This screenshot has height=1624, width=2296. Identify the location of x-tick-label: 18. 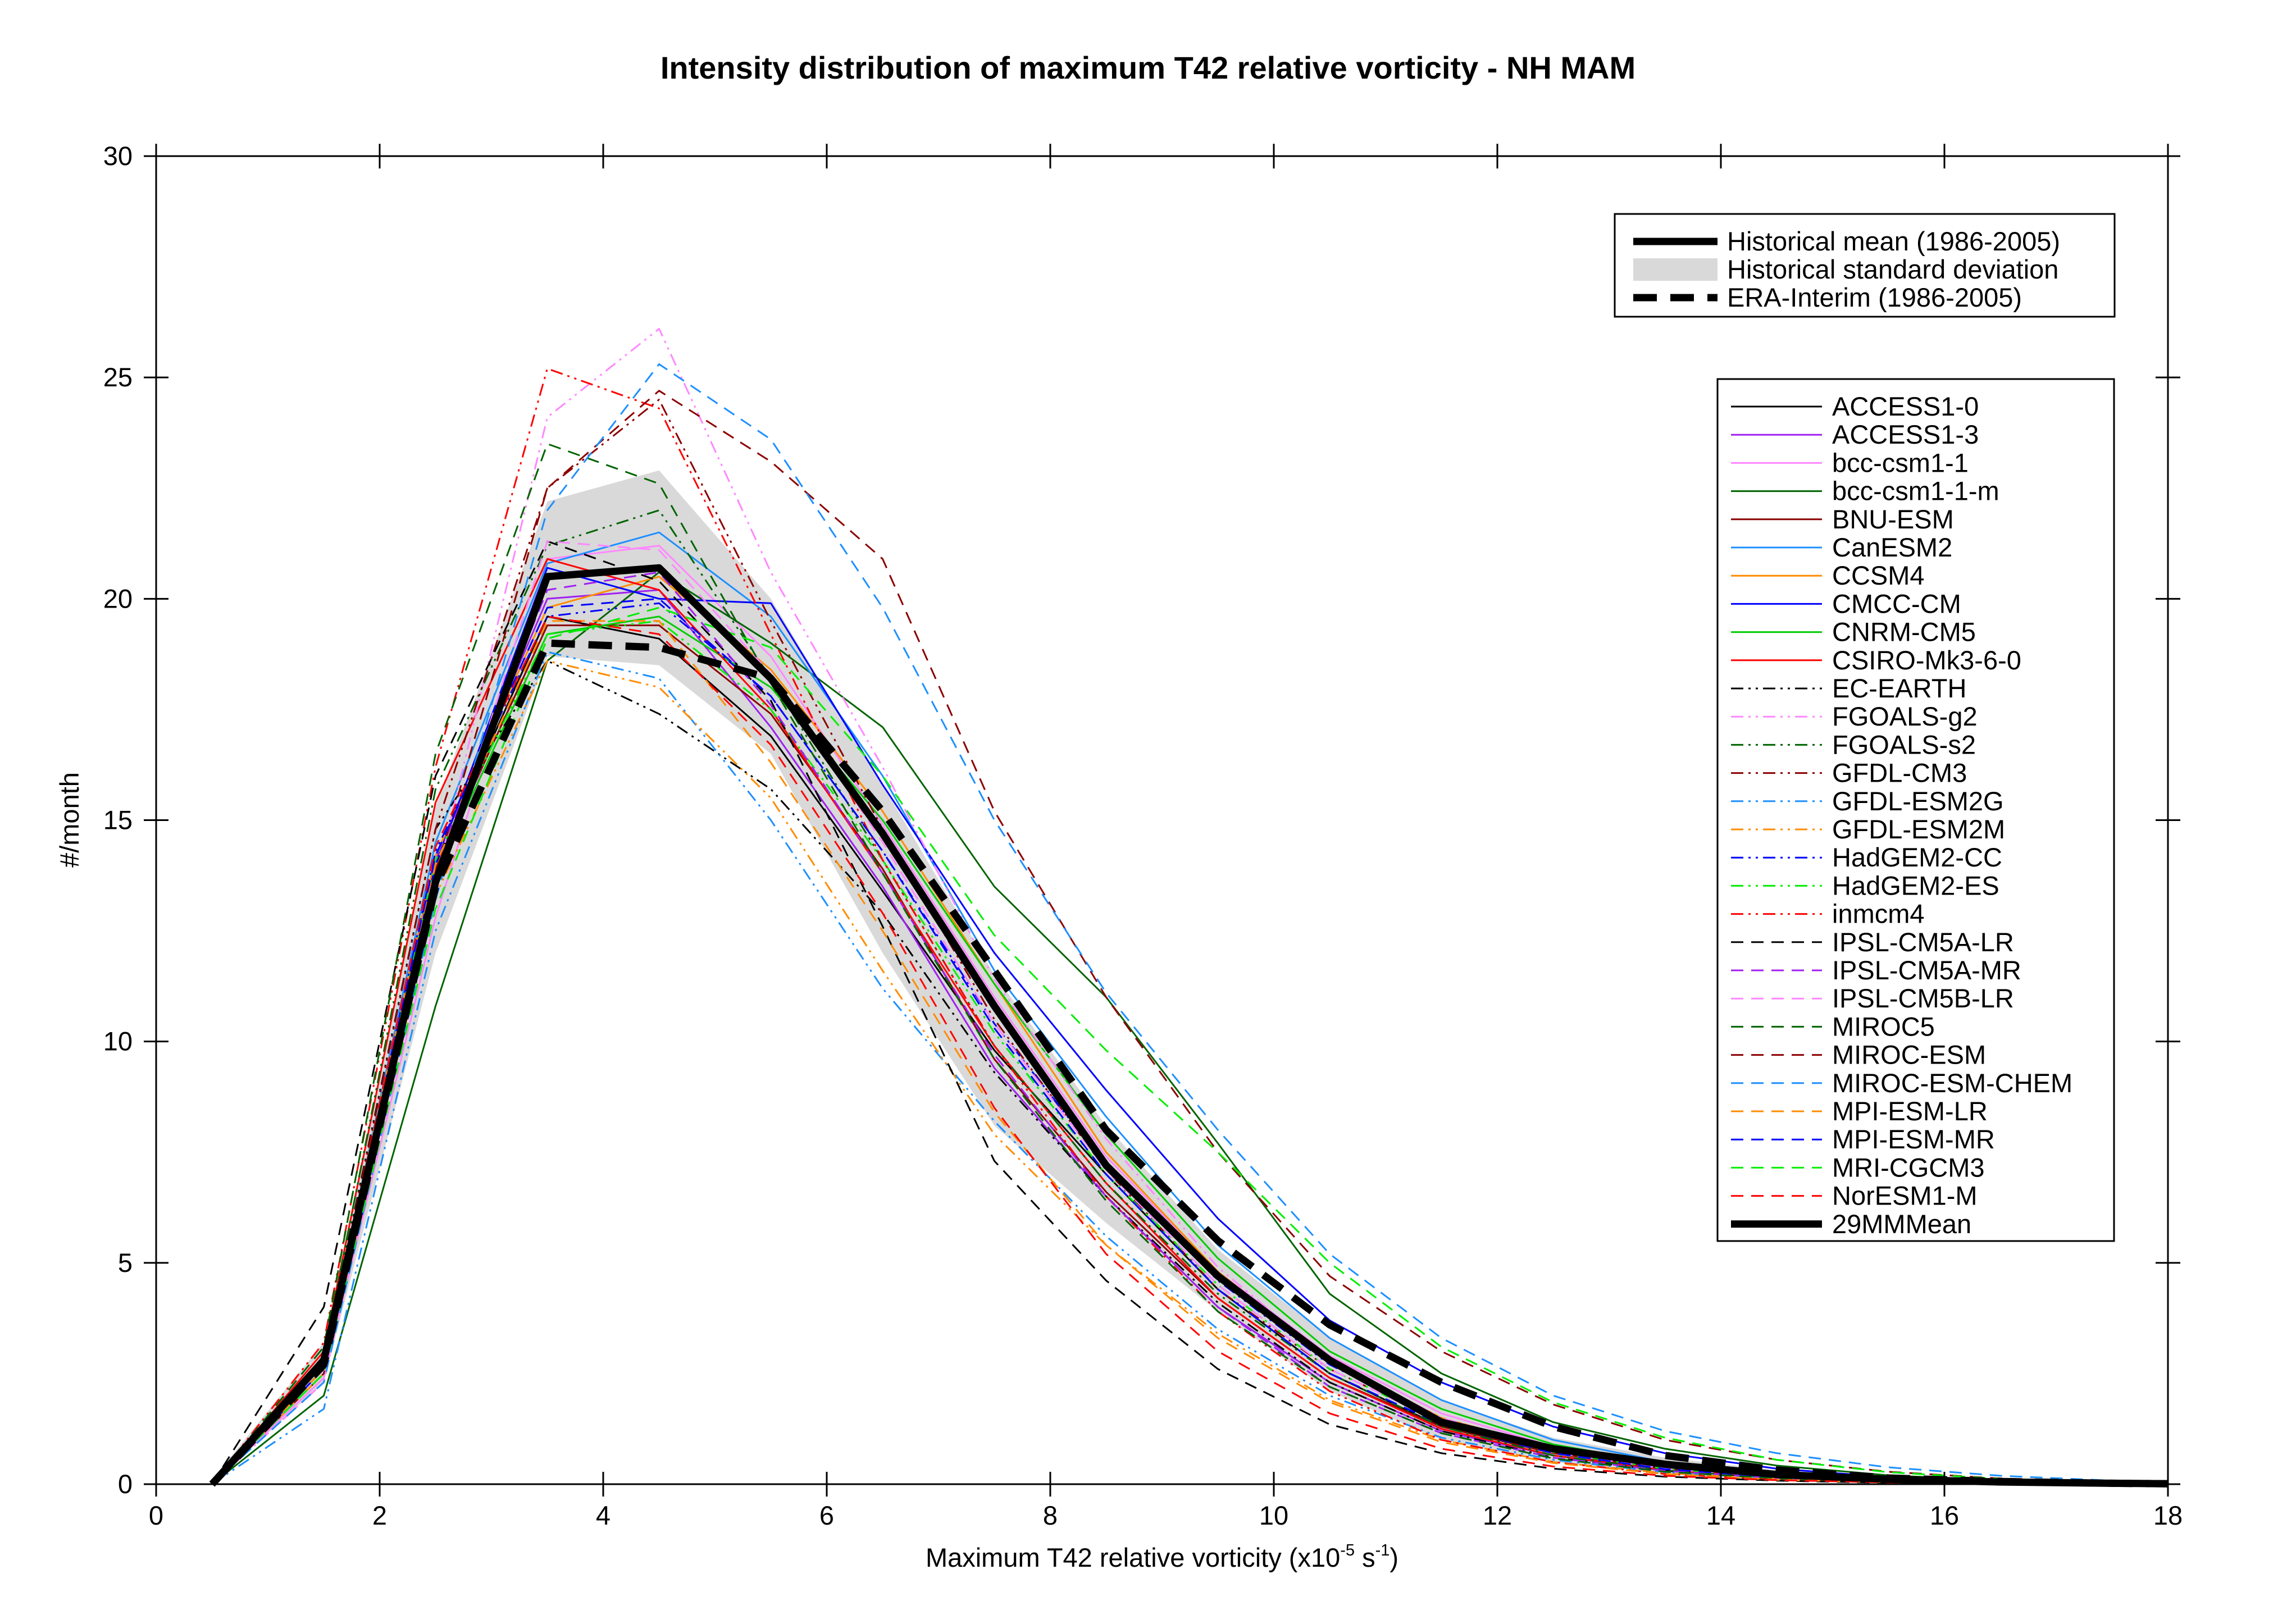
(2168, 1515).